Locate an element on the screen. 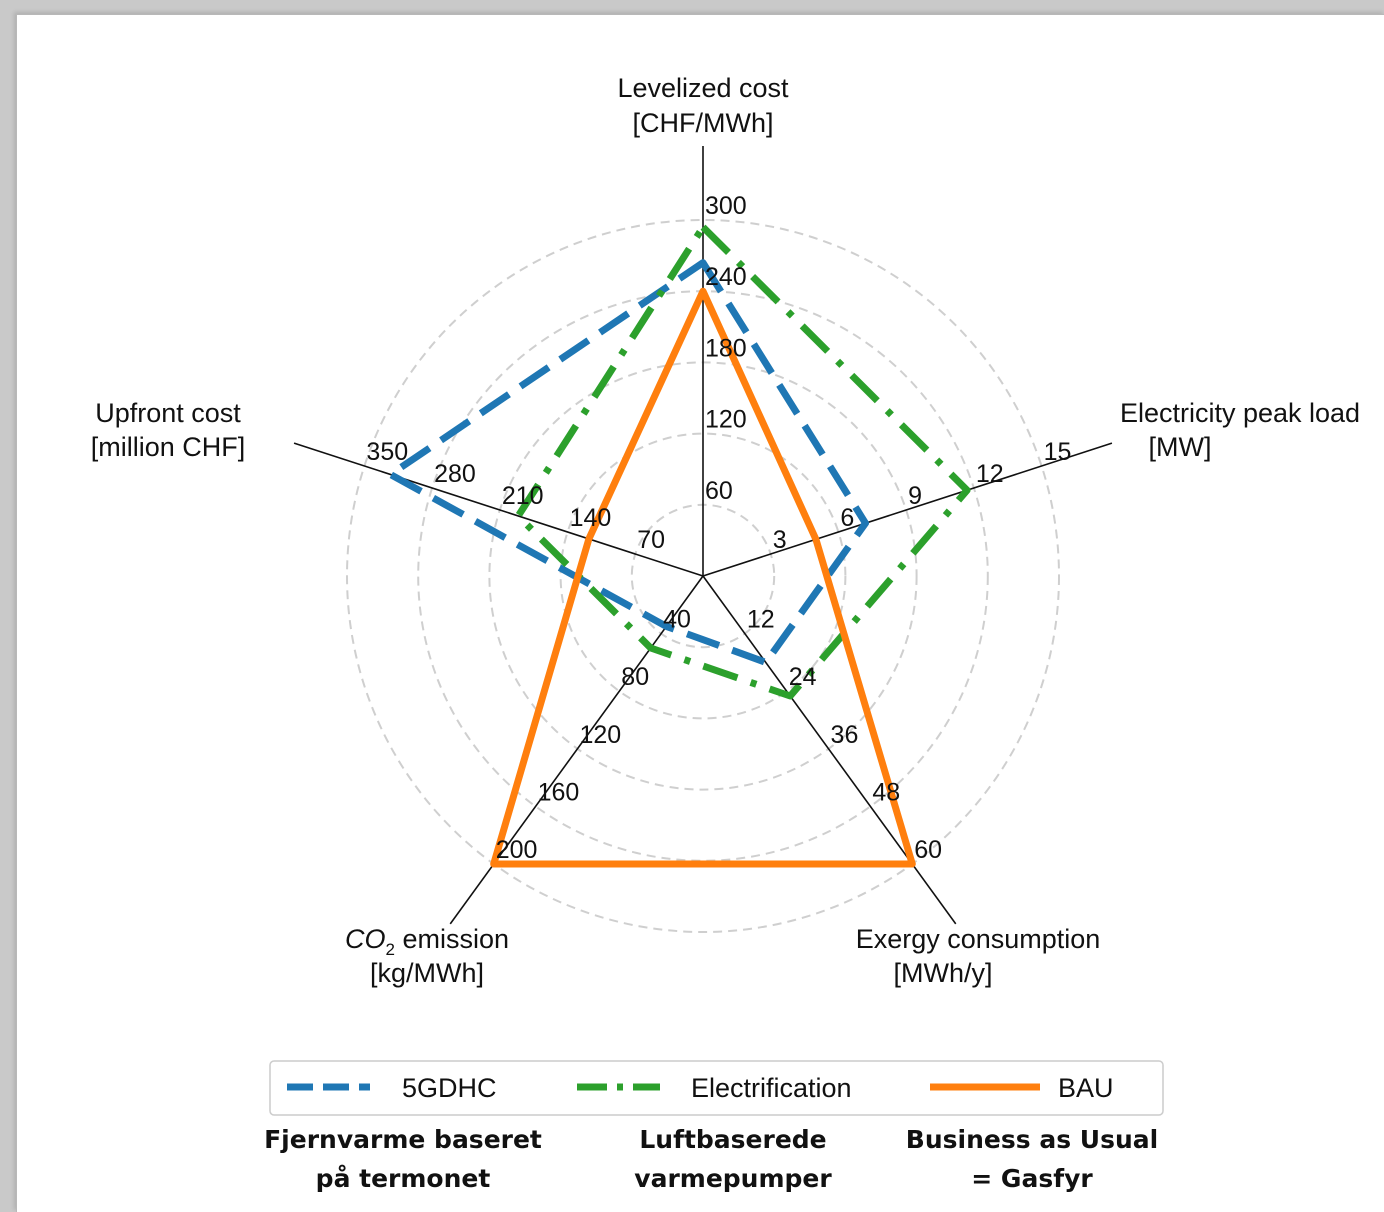 The height and width of the screenshot is (1212, 1384). legend-label-electrification: Electrification is located at coordinates (771, 1088).